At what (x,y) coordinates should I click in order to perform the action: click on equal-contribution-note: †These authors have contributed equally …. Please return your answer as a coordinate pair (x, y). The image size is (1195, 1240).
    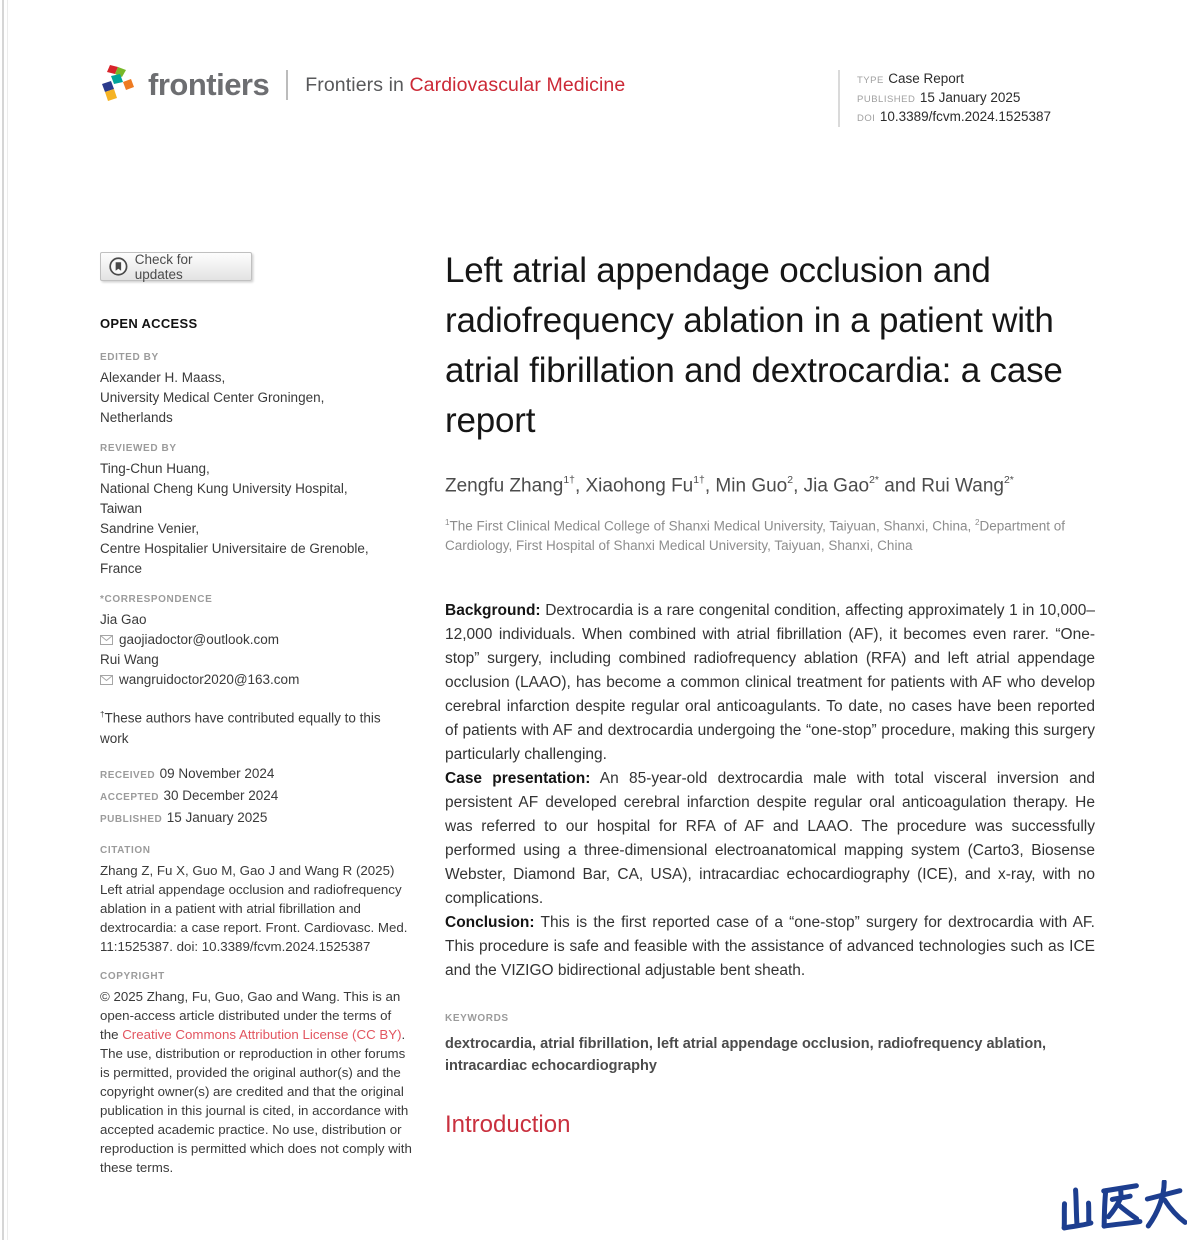
    Looking at the image, I should click on (256, 727).